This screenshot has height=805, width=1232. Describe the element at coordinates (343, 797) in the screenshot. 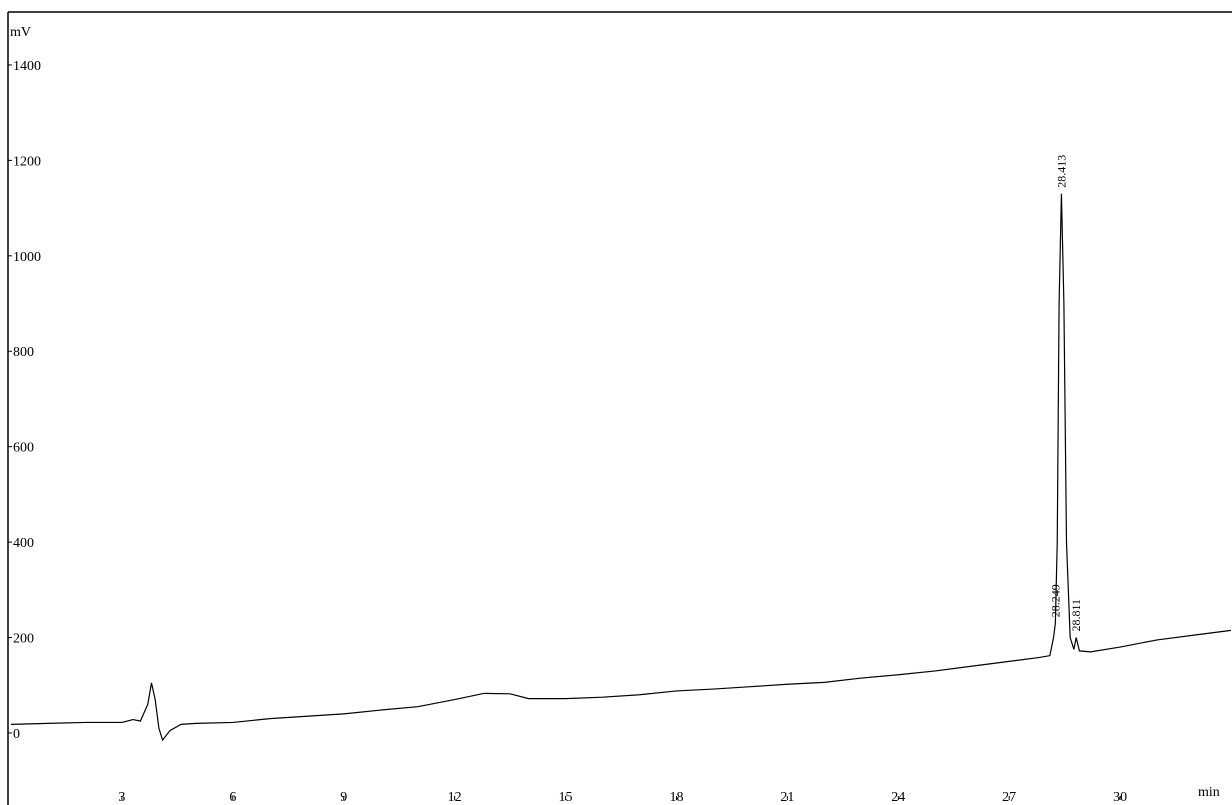

I see `x-tick-label: 9` at that location.